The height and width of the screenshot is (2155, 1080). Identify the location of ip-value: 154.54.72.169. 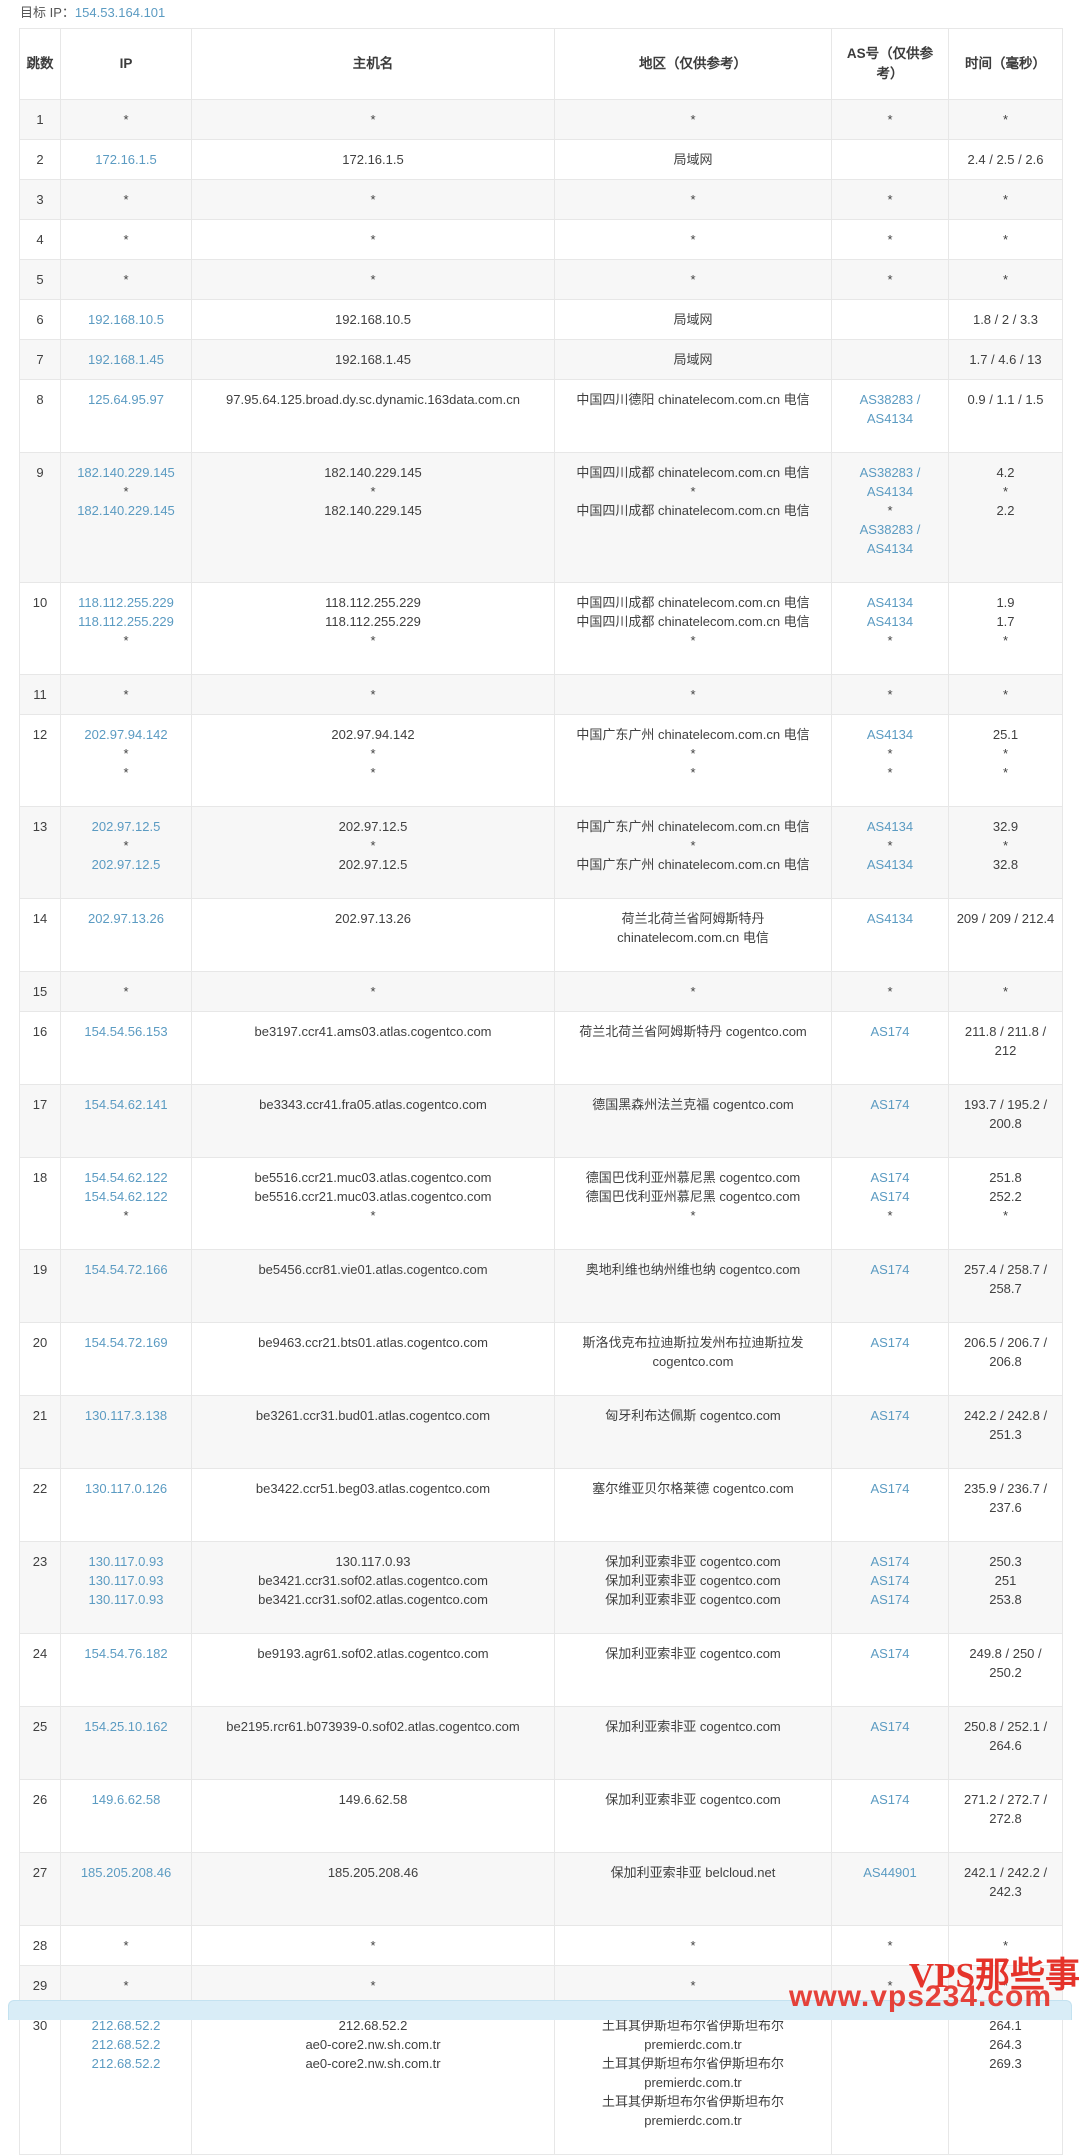
(126, 1342).